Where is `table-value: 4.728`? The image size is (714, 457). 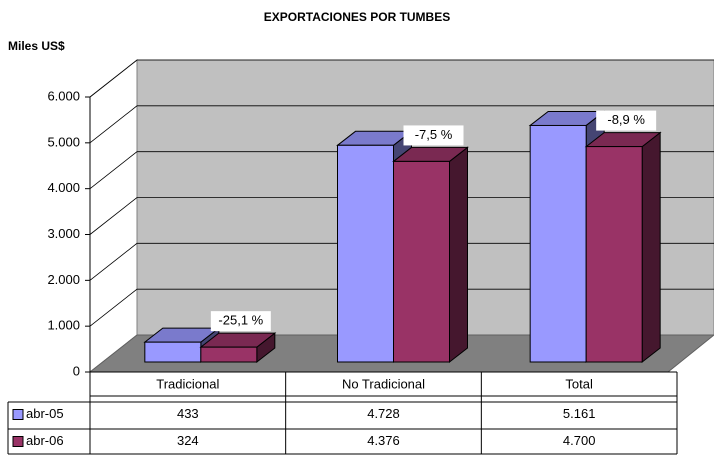
table-value: 4.728 is located at coordinates (383, 413).